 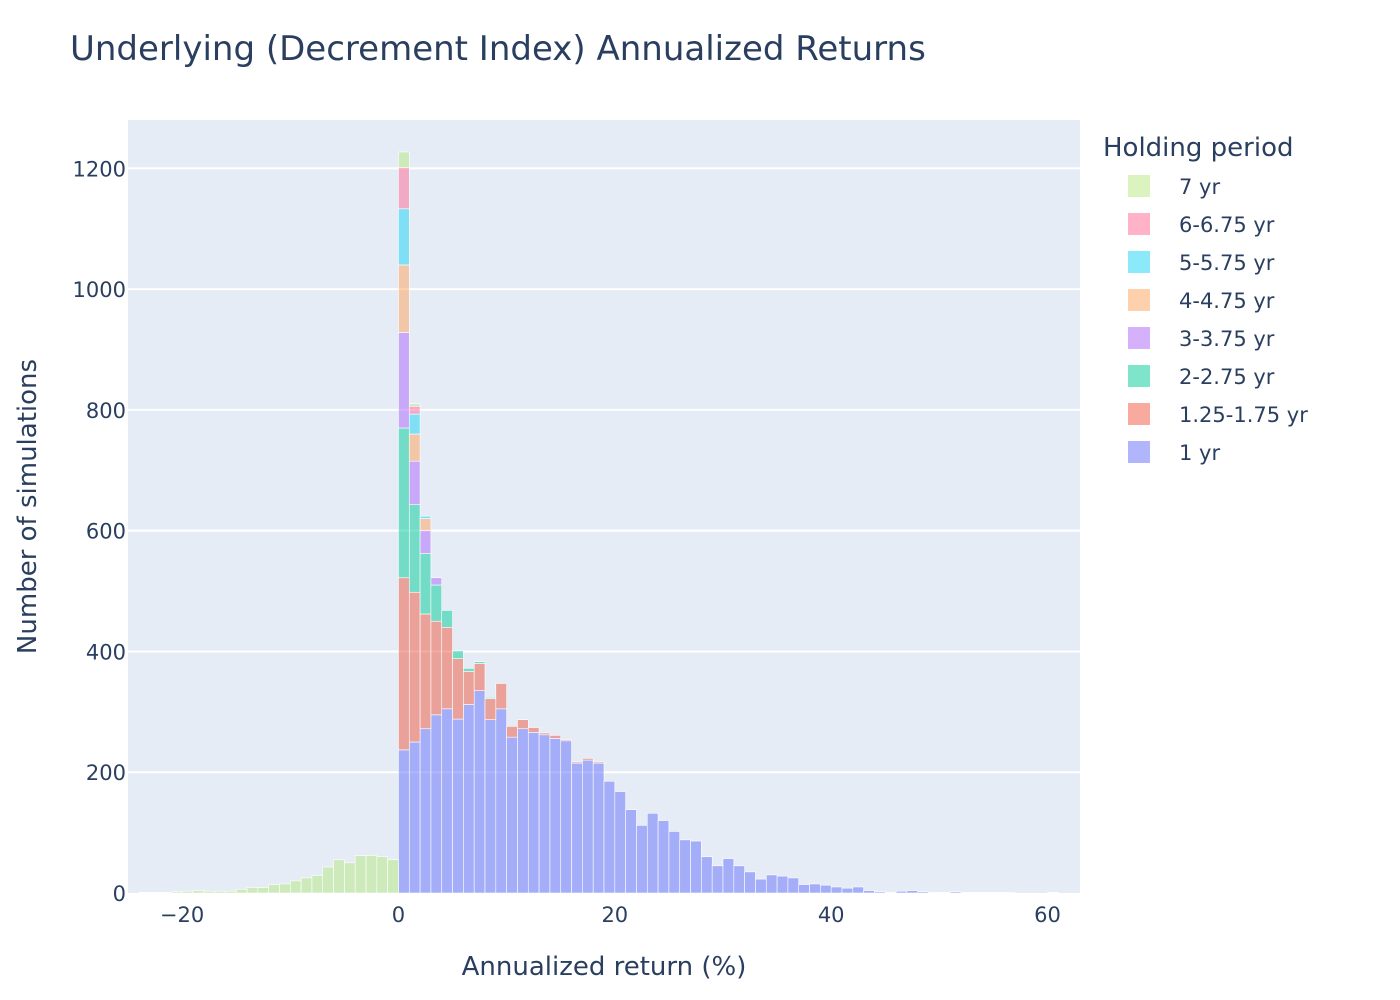 I want to click on series-1-25-1-75-yr, so click(x=501, y=670).